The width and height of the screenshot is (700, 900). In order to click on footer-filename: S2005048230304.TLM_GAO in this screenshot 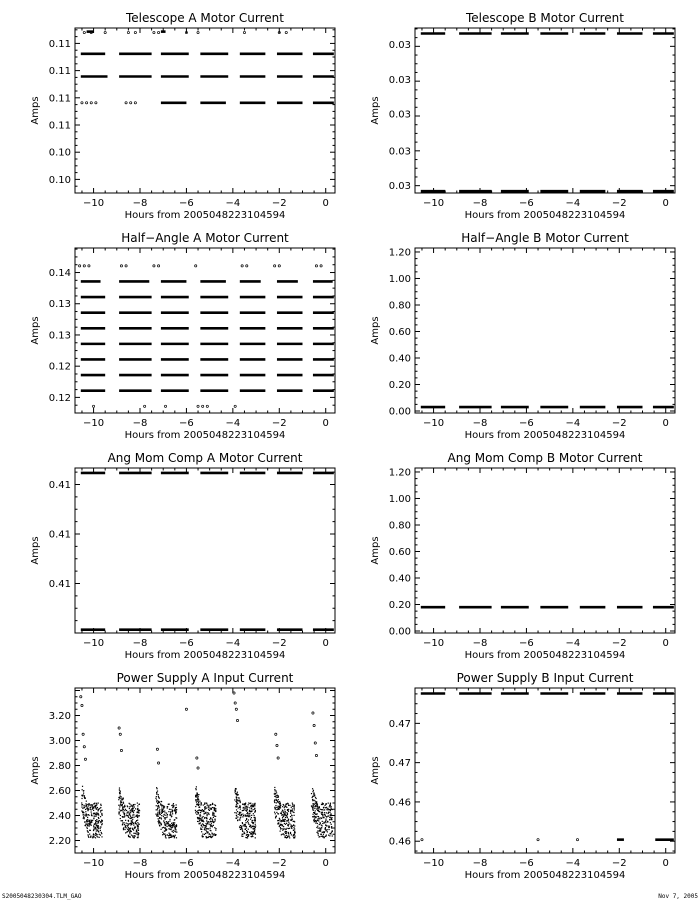, I will do `click(42, 896)`.